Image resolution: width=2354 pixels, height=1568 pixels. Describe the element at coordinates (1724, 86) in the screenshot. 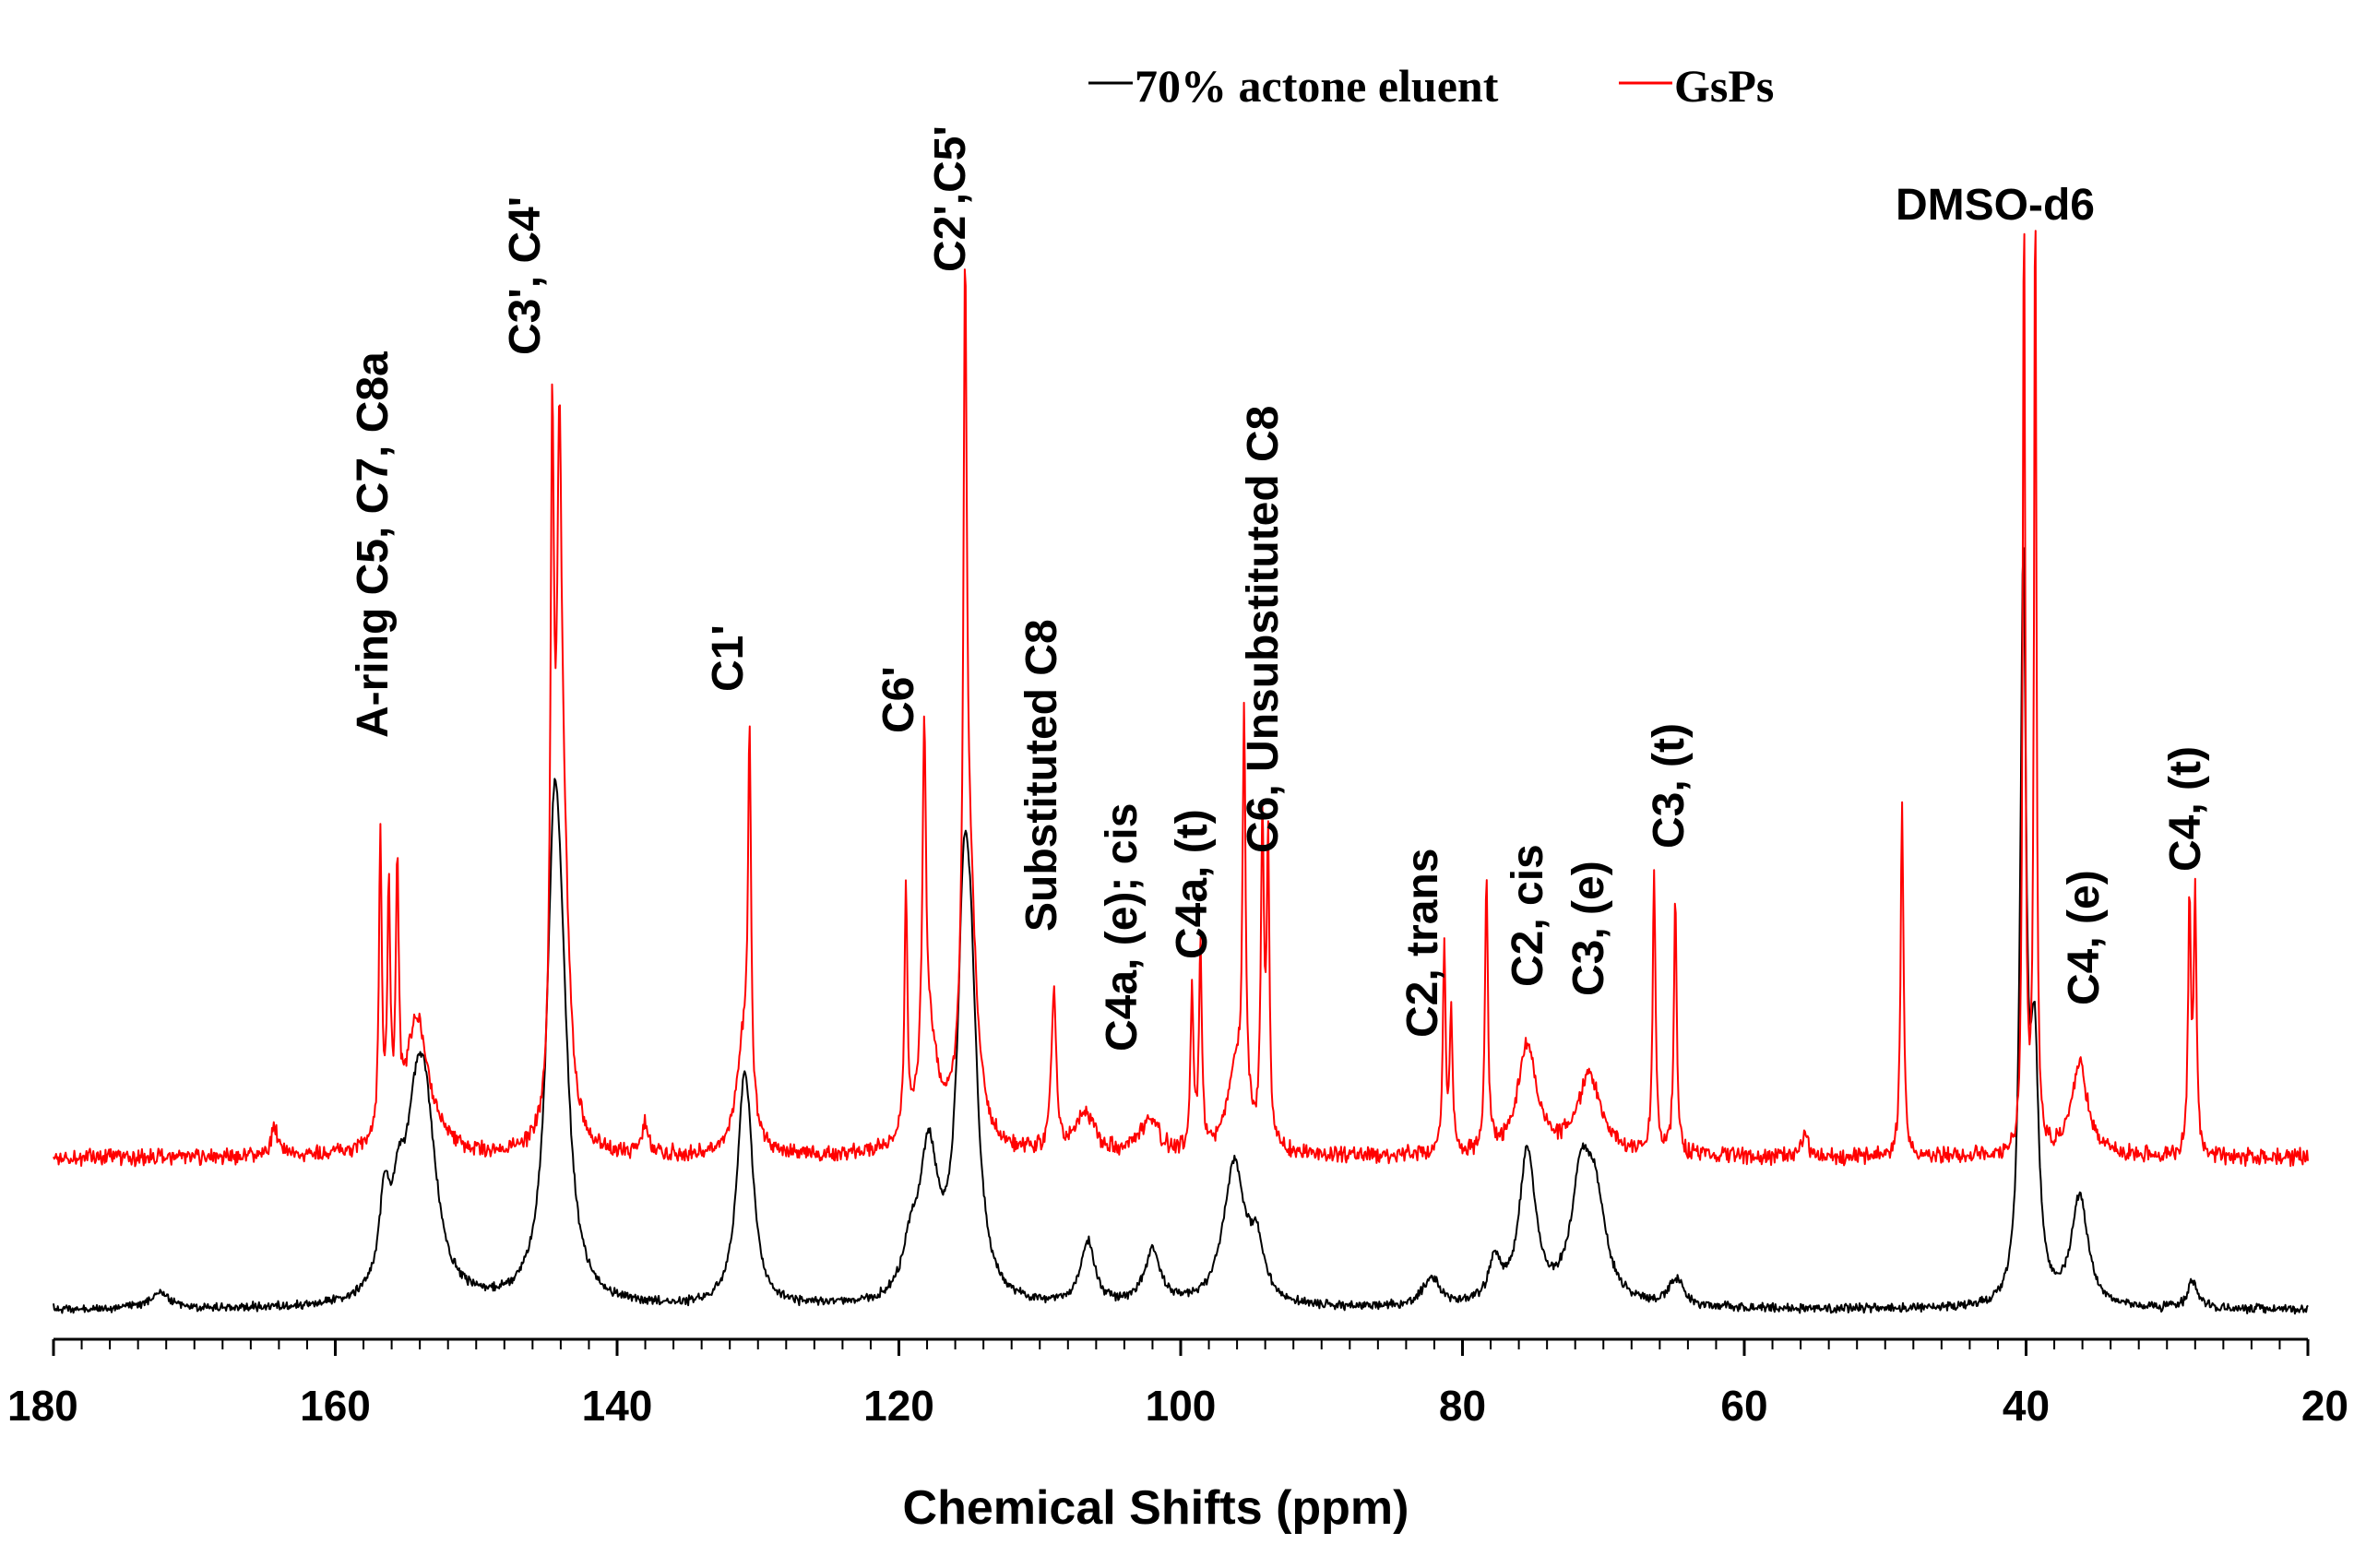

I see `legend-label-red: GsPs` at that location.